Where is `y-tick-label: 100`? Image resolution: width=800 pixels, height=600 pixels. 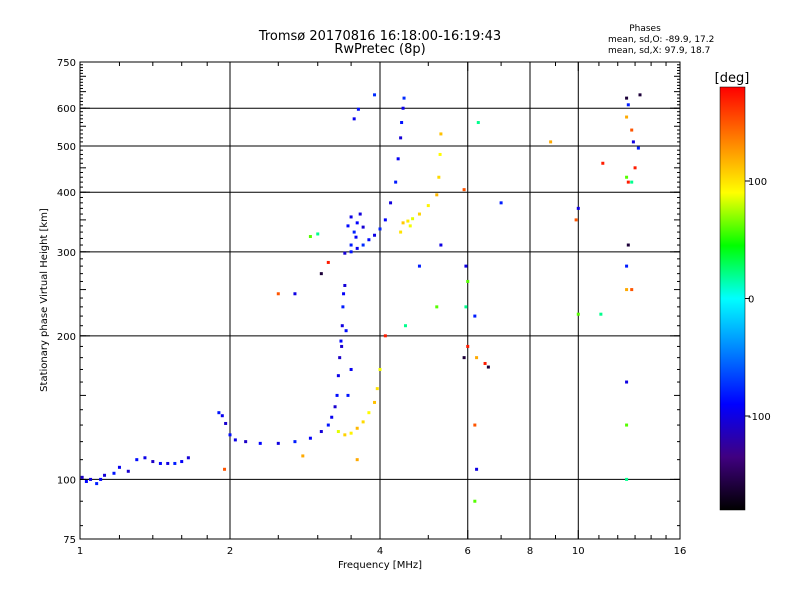
y-tick-label: 100 is located at coordinates (66, 480).